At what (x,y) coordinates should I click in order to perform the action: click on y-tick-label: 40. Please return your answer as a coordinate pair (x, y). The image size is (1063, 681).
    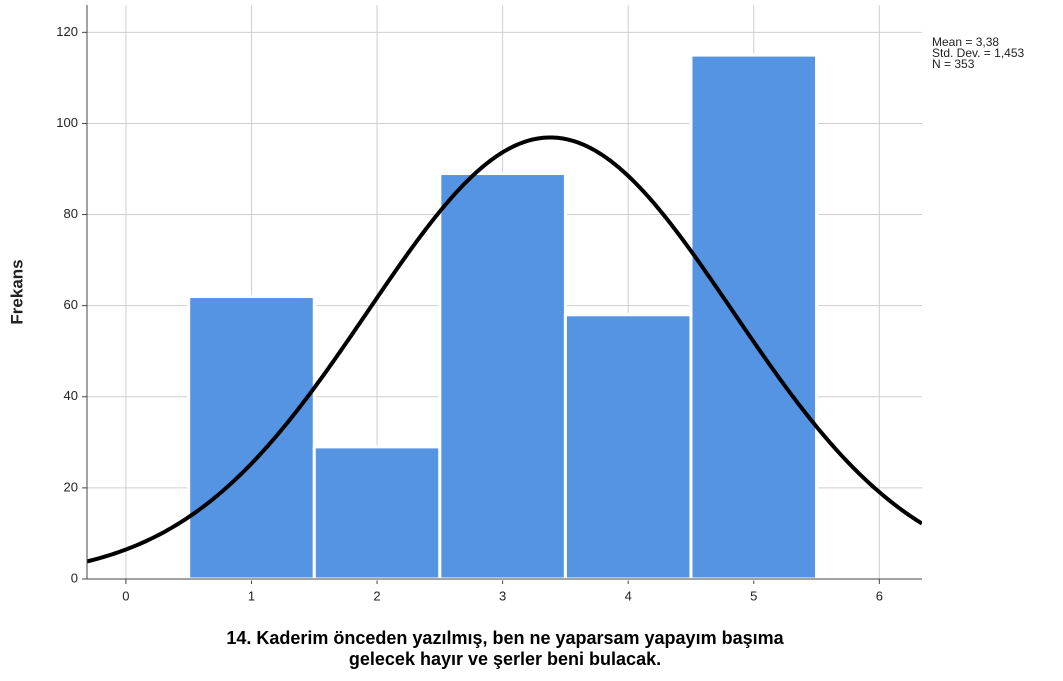
    Looking at the image, I should click on (71, 395).